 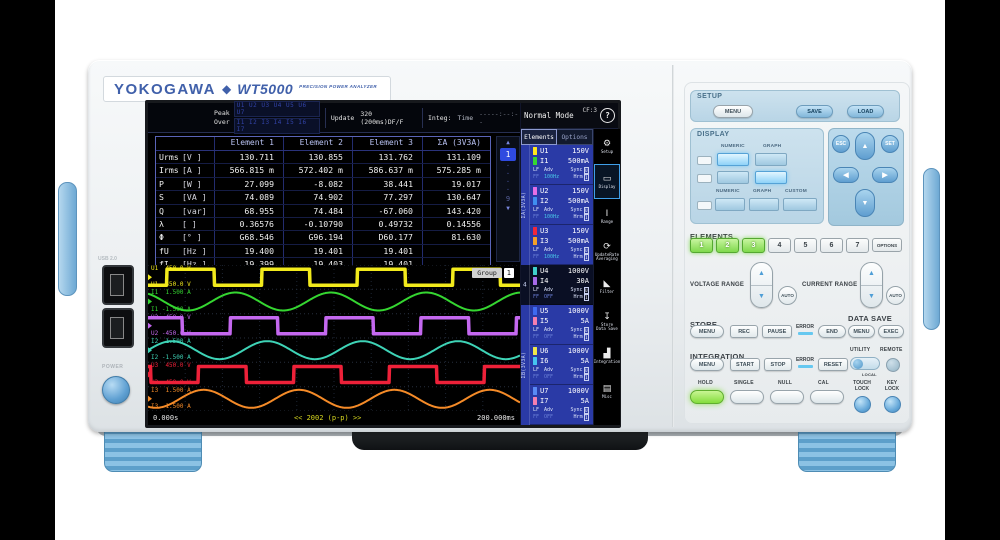 I want to click on tab-elements: Elements, so click(x=539, y=137).